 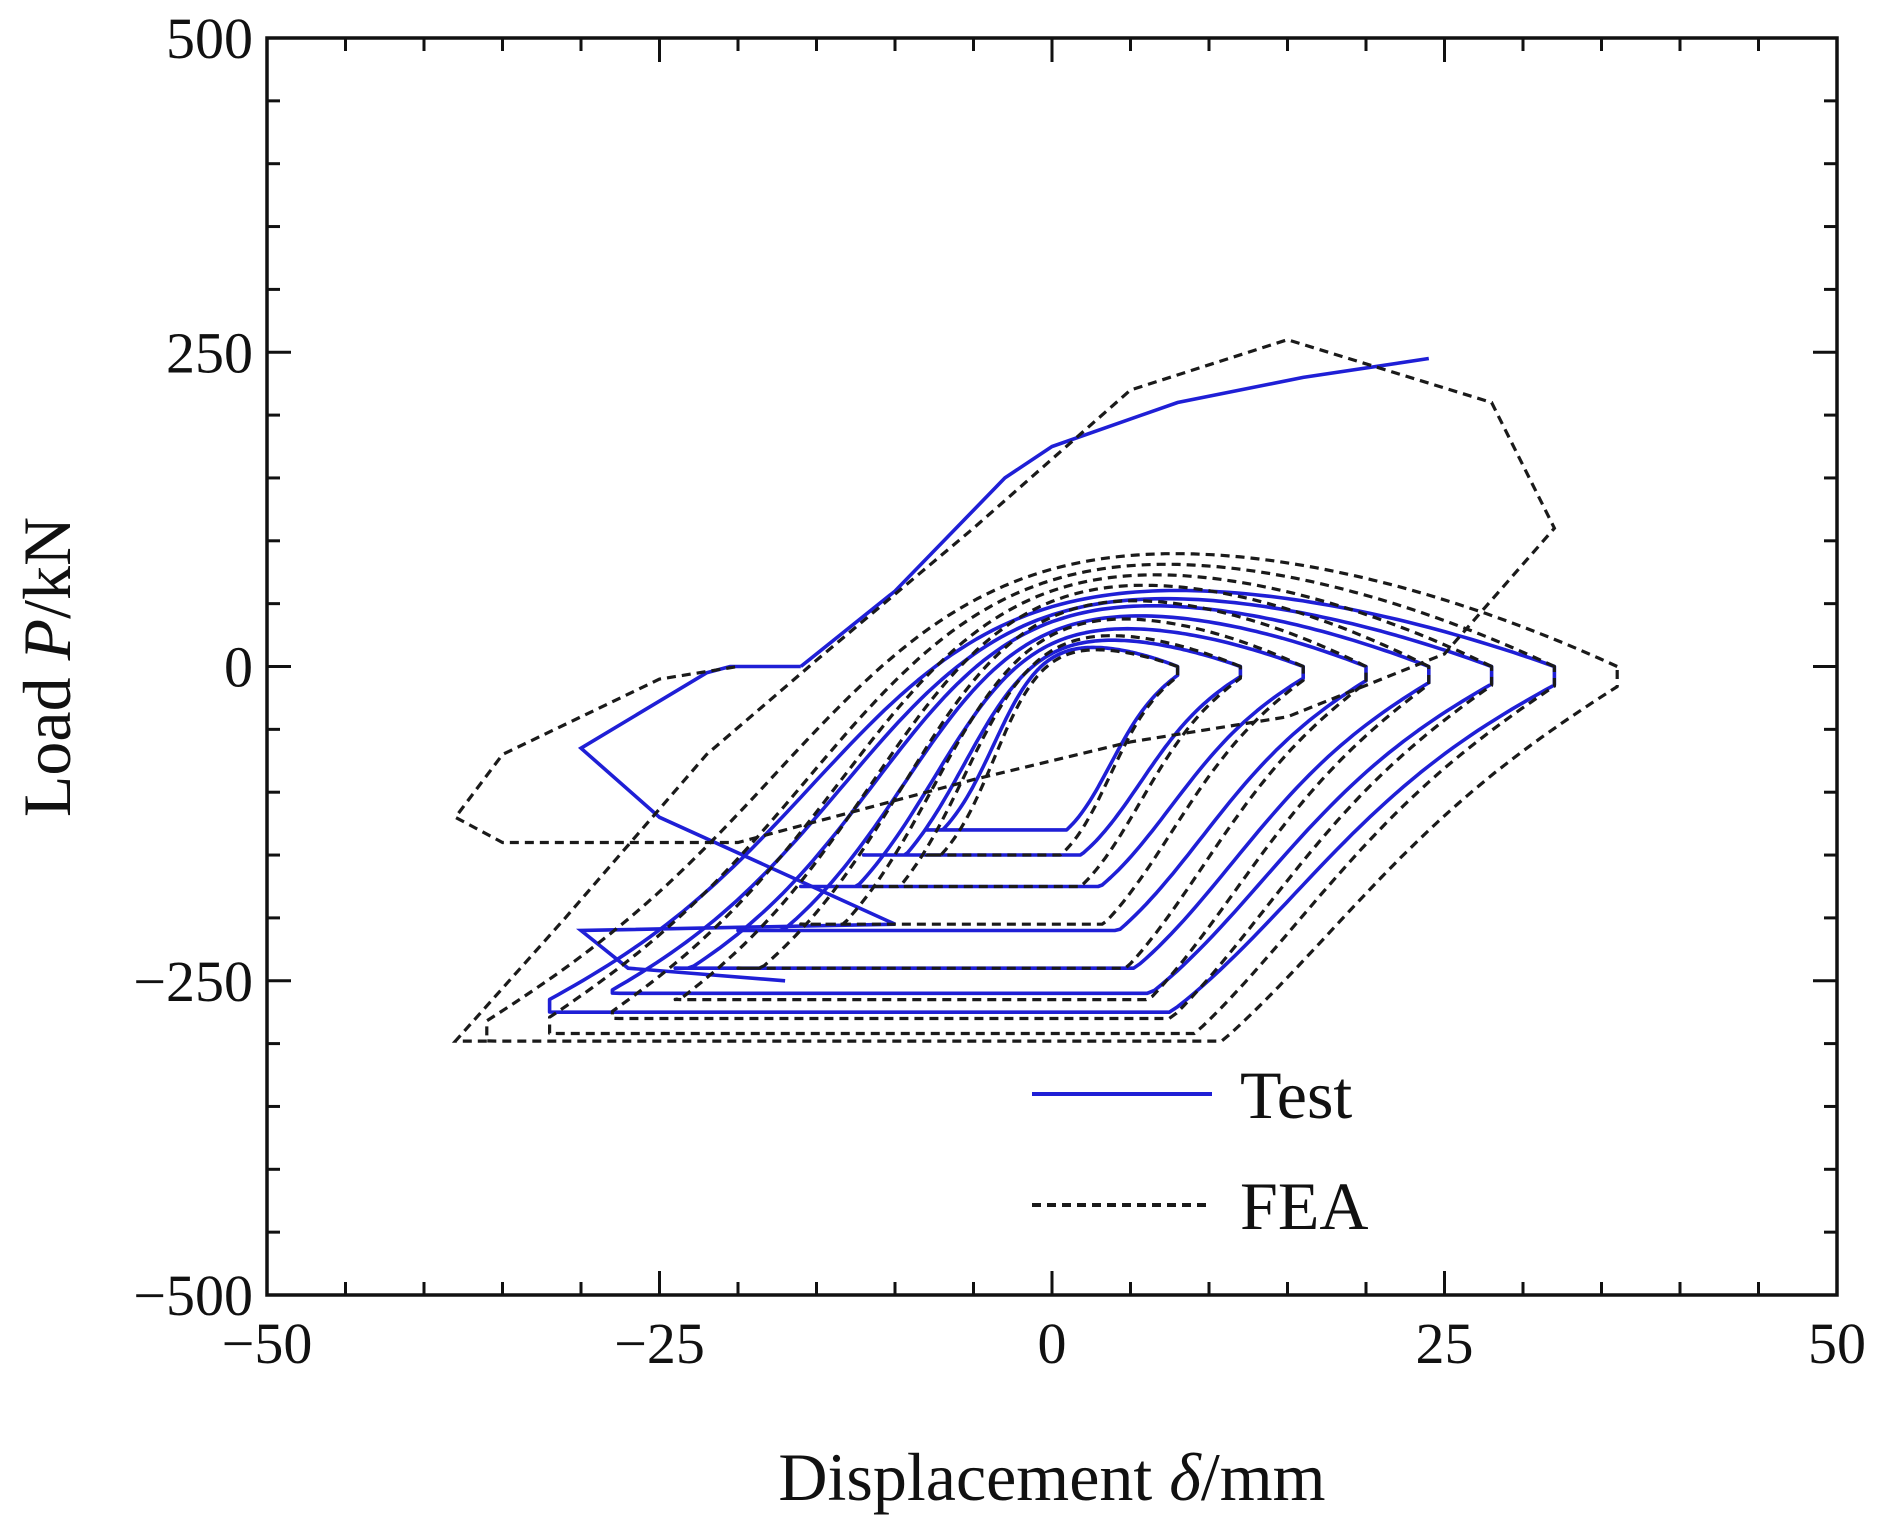 What do you see at coordinates (1114, 512) in the screenshot?
I see `test-branch` at bounding box center [1114, 512].